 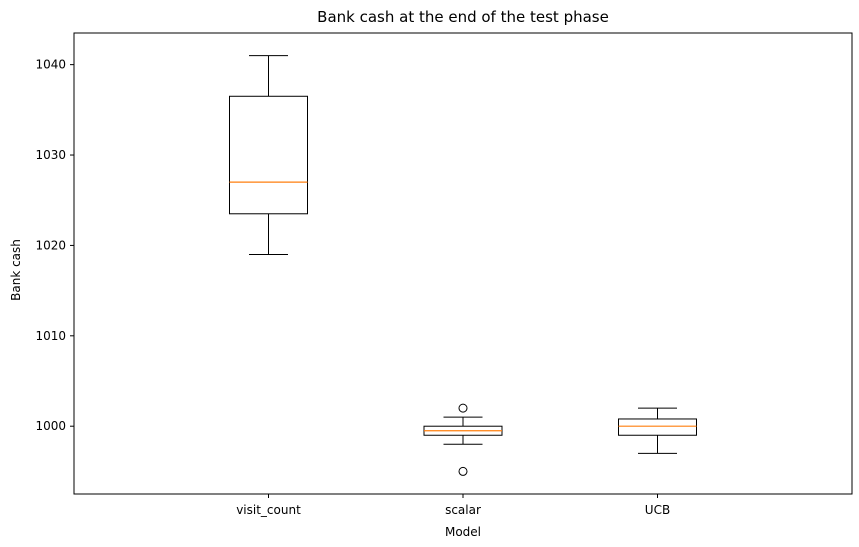 What do you see at coordinates (463, 532) in the screenshot?
I see `x-axis-label: Model` at bounding box center [463, 532].